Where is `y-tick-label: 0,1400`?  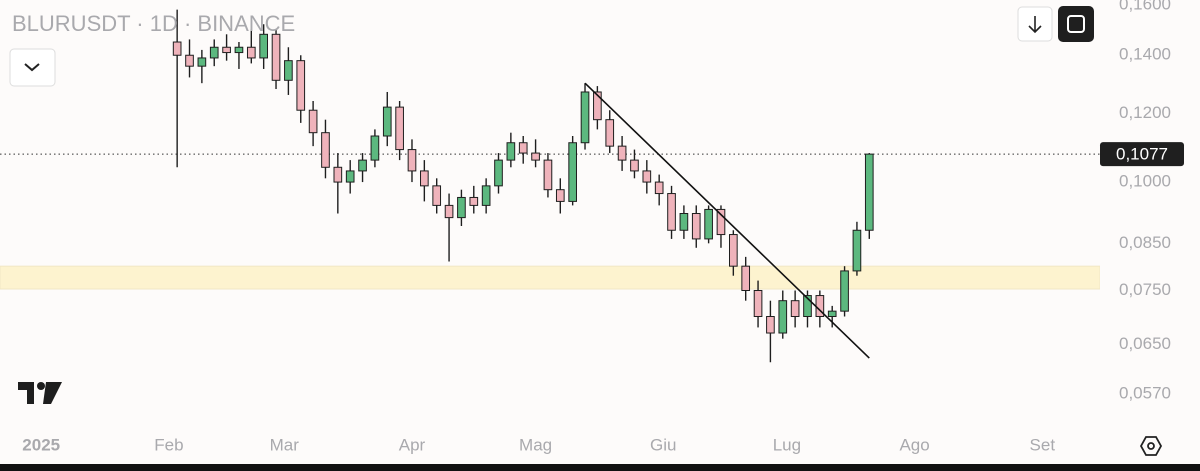
y-tick-label: 0,1400 is located at coordinates (1145, 54).